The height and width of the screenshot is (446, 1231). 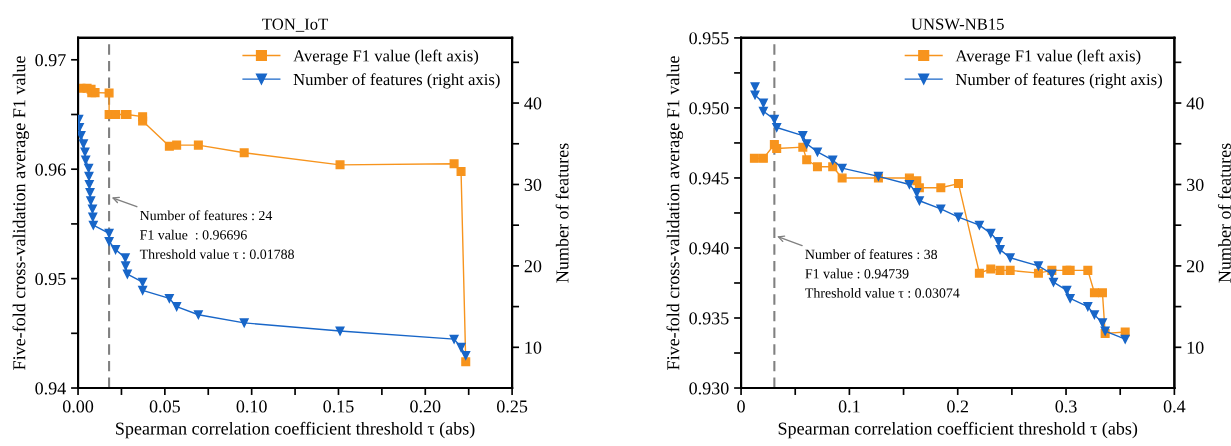 What do you see at coordinates (957, 24) in the screenshot?
I see `chart-title: UNSW-NB15` at bounding box center [957, 24].